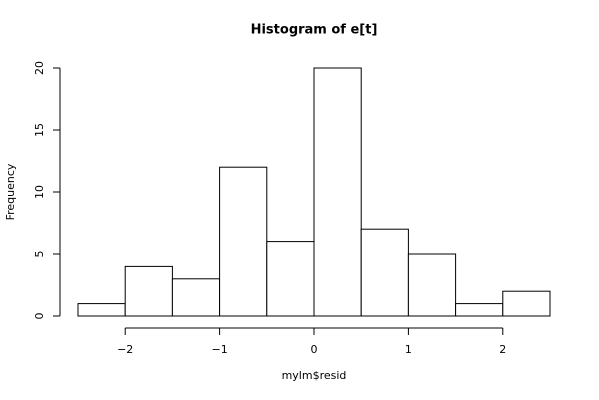  Describe the element at coordinates (314, 349) in the screenshot. I see `x-tick-label: 0` at that location.